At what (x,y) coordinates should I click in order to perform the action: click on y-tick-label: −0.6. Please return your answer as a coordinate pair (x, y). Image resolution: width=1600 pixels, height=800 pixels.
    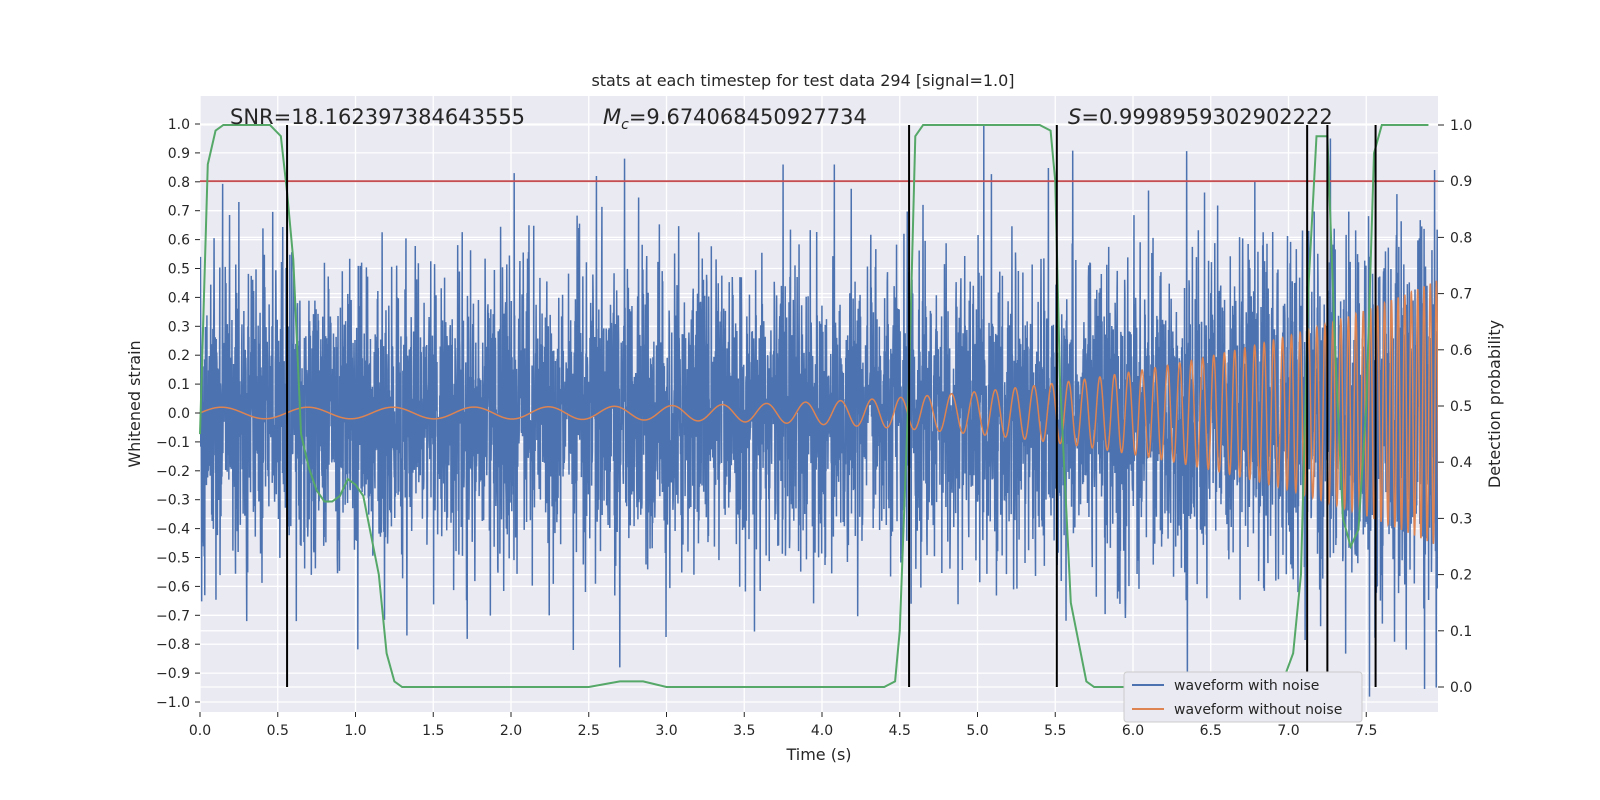
    Looking at the image, I should click on (173, 587).